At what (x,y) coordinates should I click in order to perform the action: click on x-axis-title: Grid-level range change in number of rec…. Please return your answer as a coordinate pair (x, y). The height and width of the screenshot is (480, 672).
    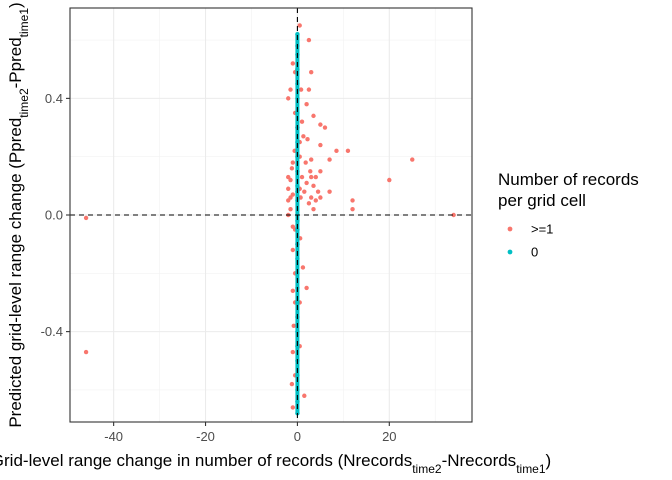
    Looking at the image, I should click on (275, 463).